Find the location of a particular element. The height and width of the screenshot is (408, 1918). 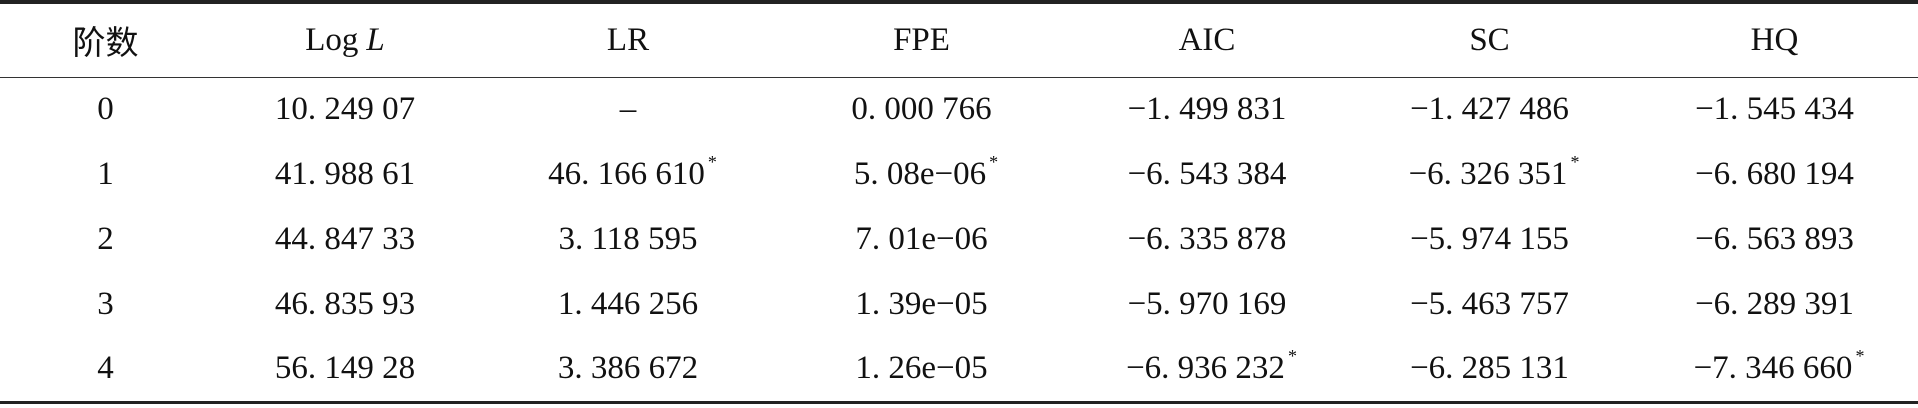

table-cell: – is located at coordinates (628, 109).